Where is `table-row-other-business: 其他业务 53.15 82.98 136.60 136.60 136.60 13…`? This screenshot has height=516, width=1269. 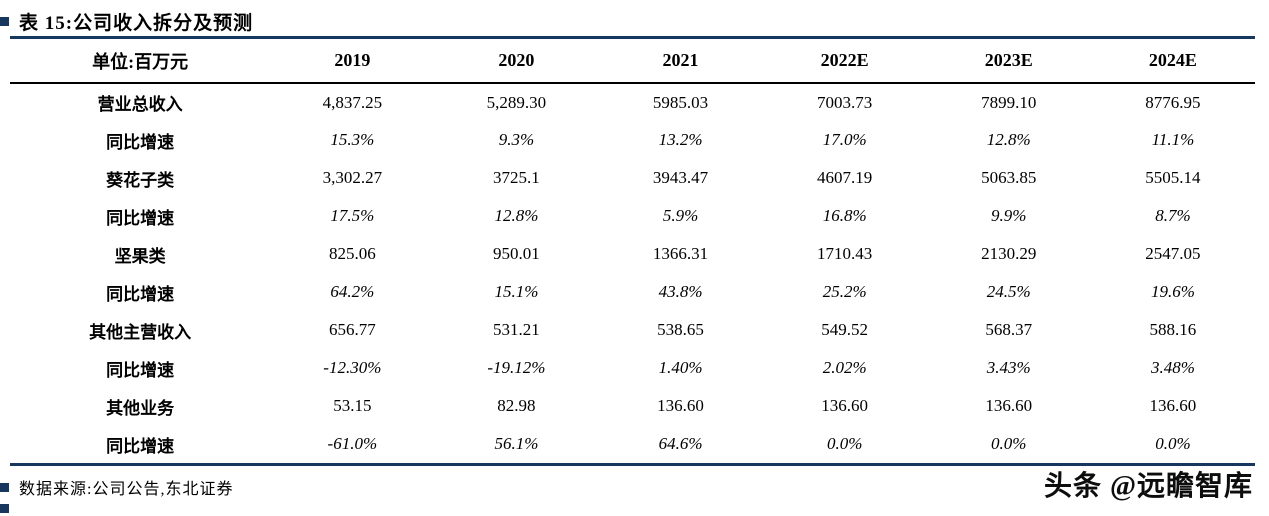 table-row-other-business: 其他业务 53.15 82.98 136.60 136.60 136.60 13… is located at coordinates (632, 406).